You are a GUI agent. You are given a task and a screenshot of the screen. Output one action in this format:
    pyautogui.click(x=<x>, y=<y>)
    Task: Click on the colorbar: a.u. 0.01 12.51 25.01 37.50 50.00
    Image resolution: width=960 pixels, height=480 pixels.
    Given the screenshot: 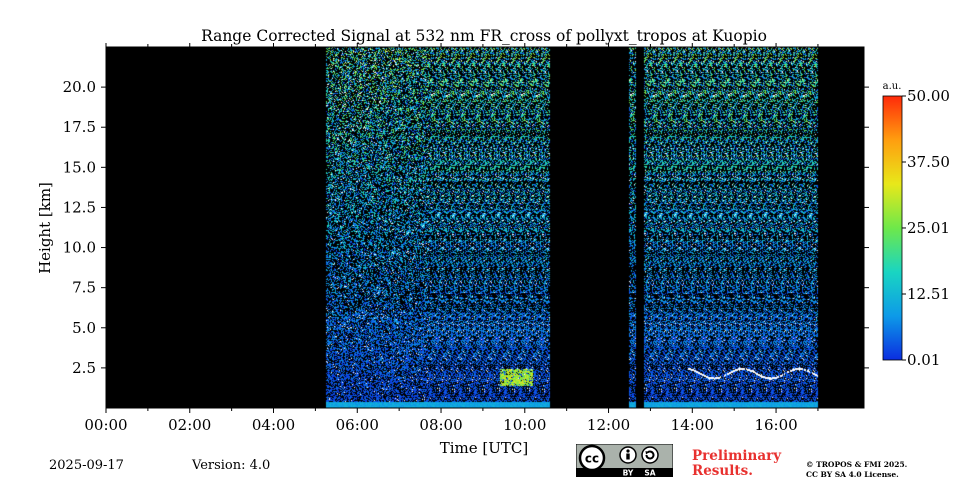 What is the action you would take?
    pyautogui.click(x=916, y=225)
    